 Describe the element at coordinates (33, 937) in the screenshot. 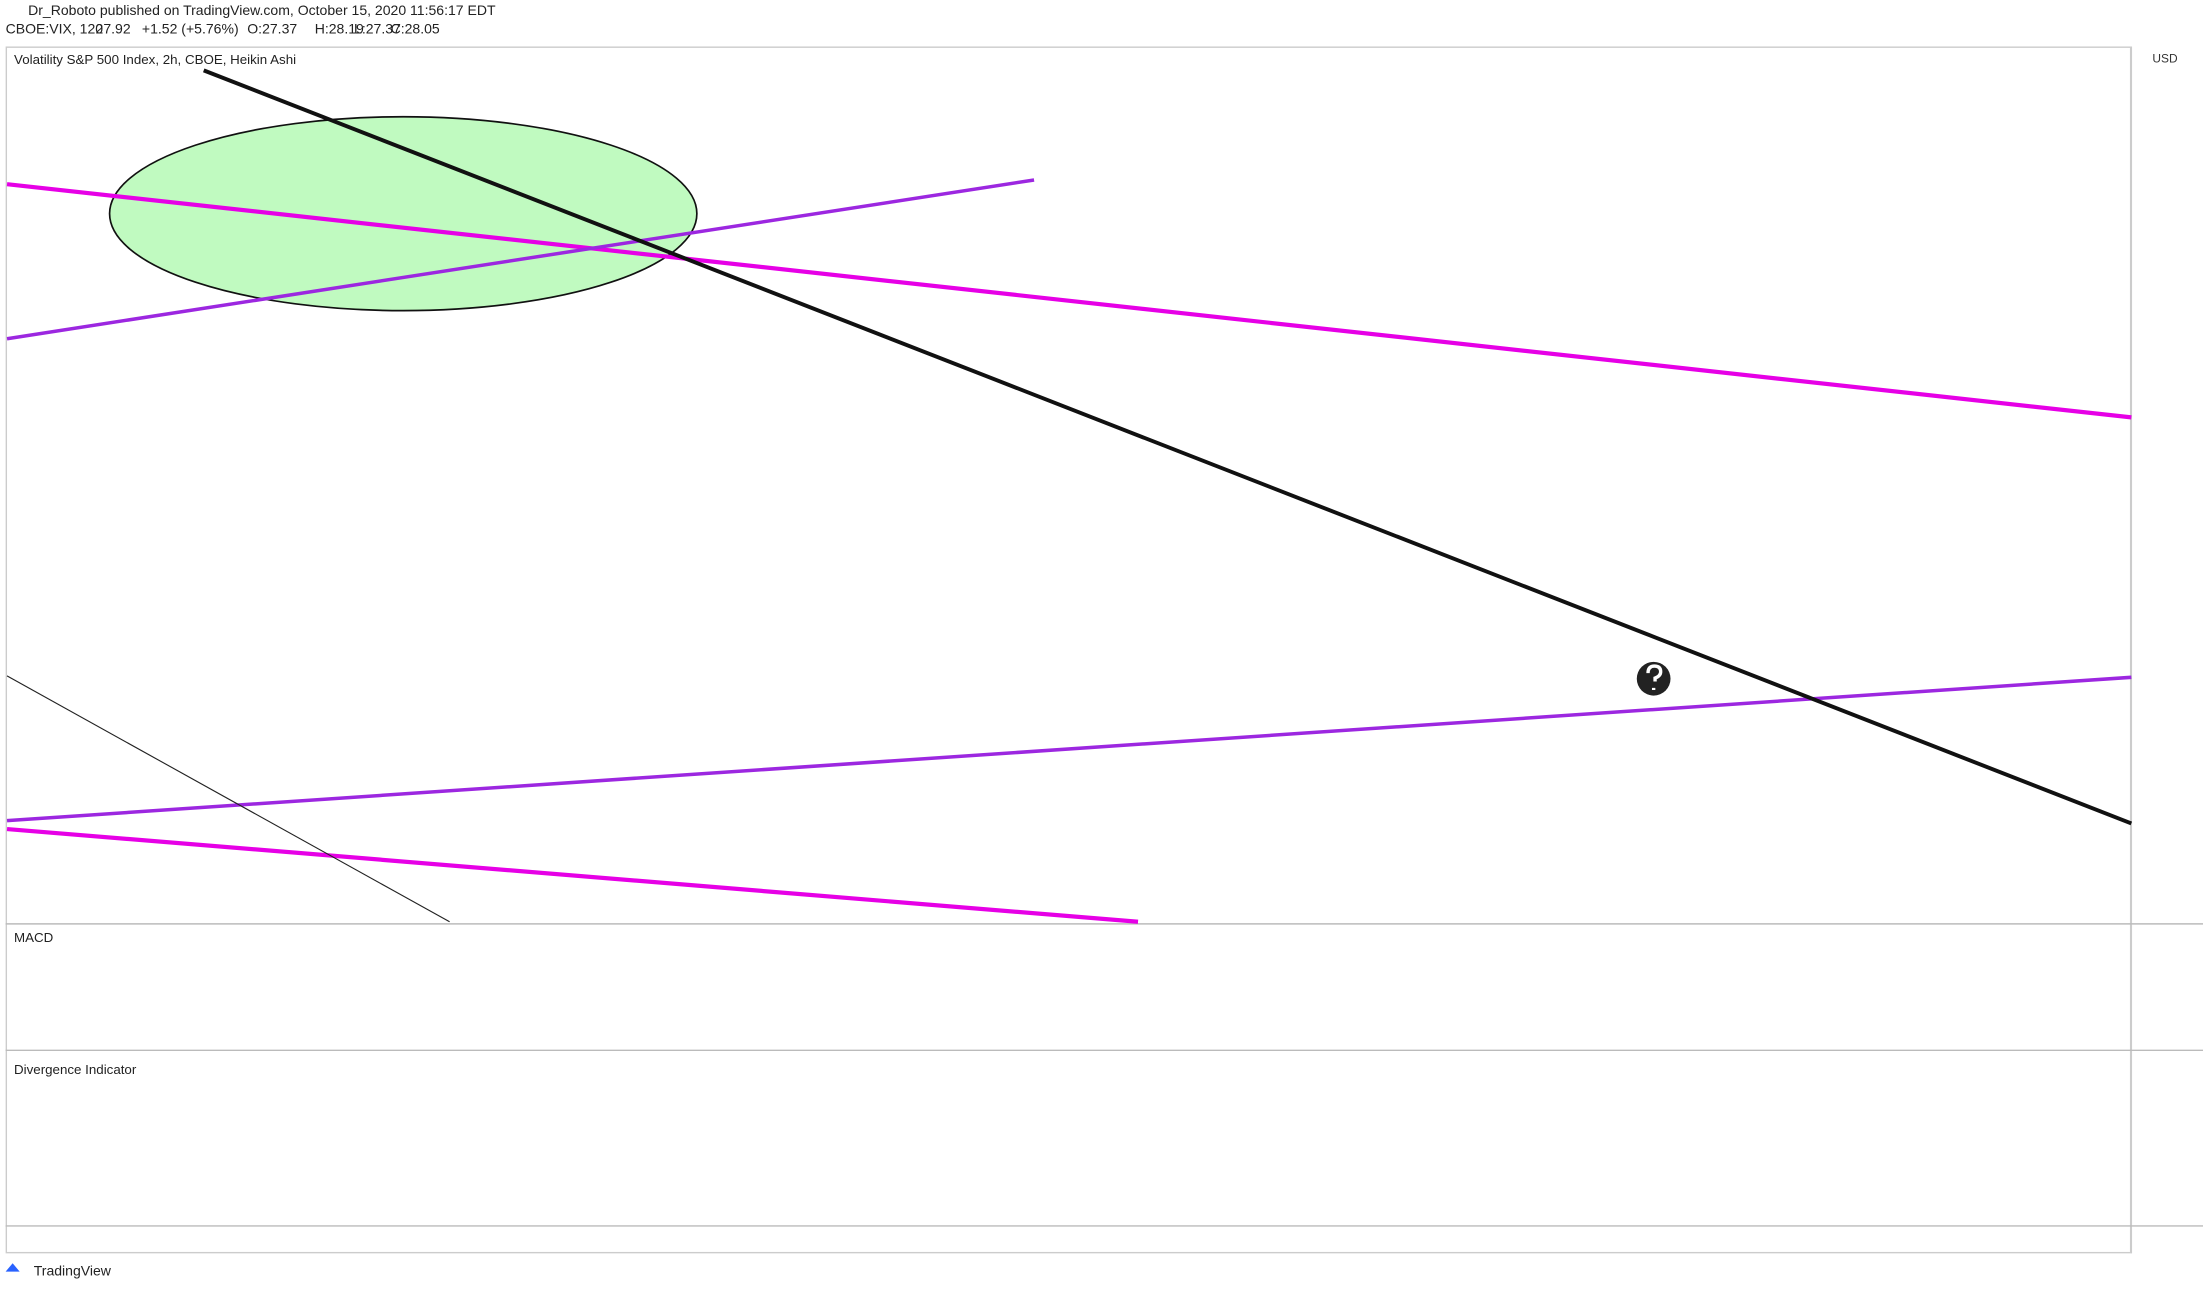

I see `macd-title: MACD` at that location.